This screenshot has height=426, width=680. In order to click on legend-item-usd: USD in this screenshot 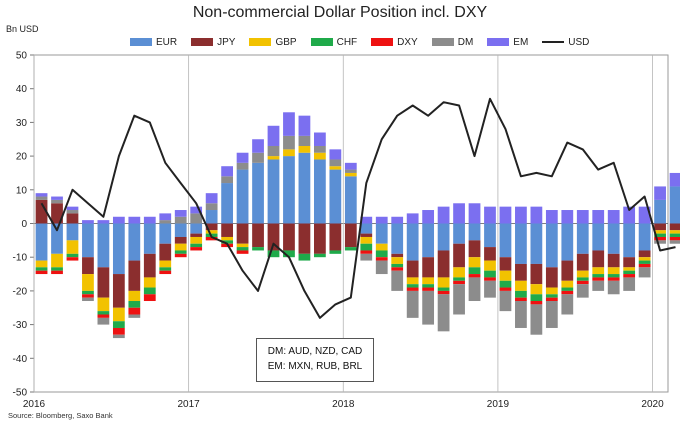, I will do `click(565, 42)`.